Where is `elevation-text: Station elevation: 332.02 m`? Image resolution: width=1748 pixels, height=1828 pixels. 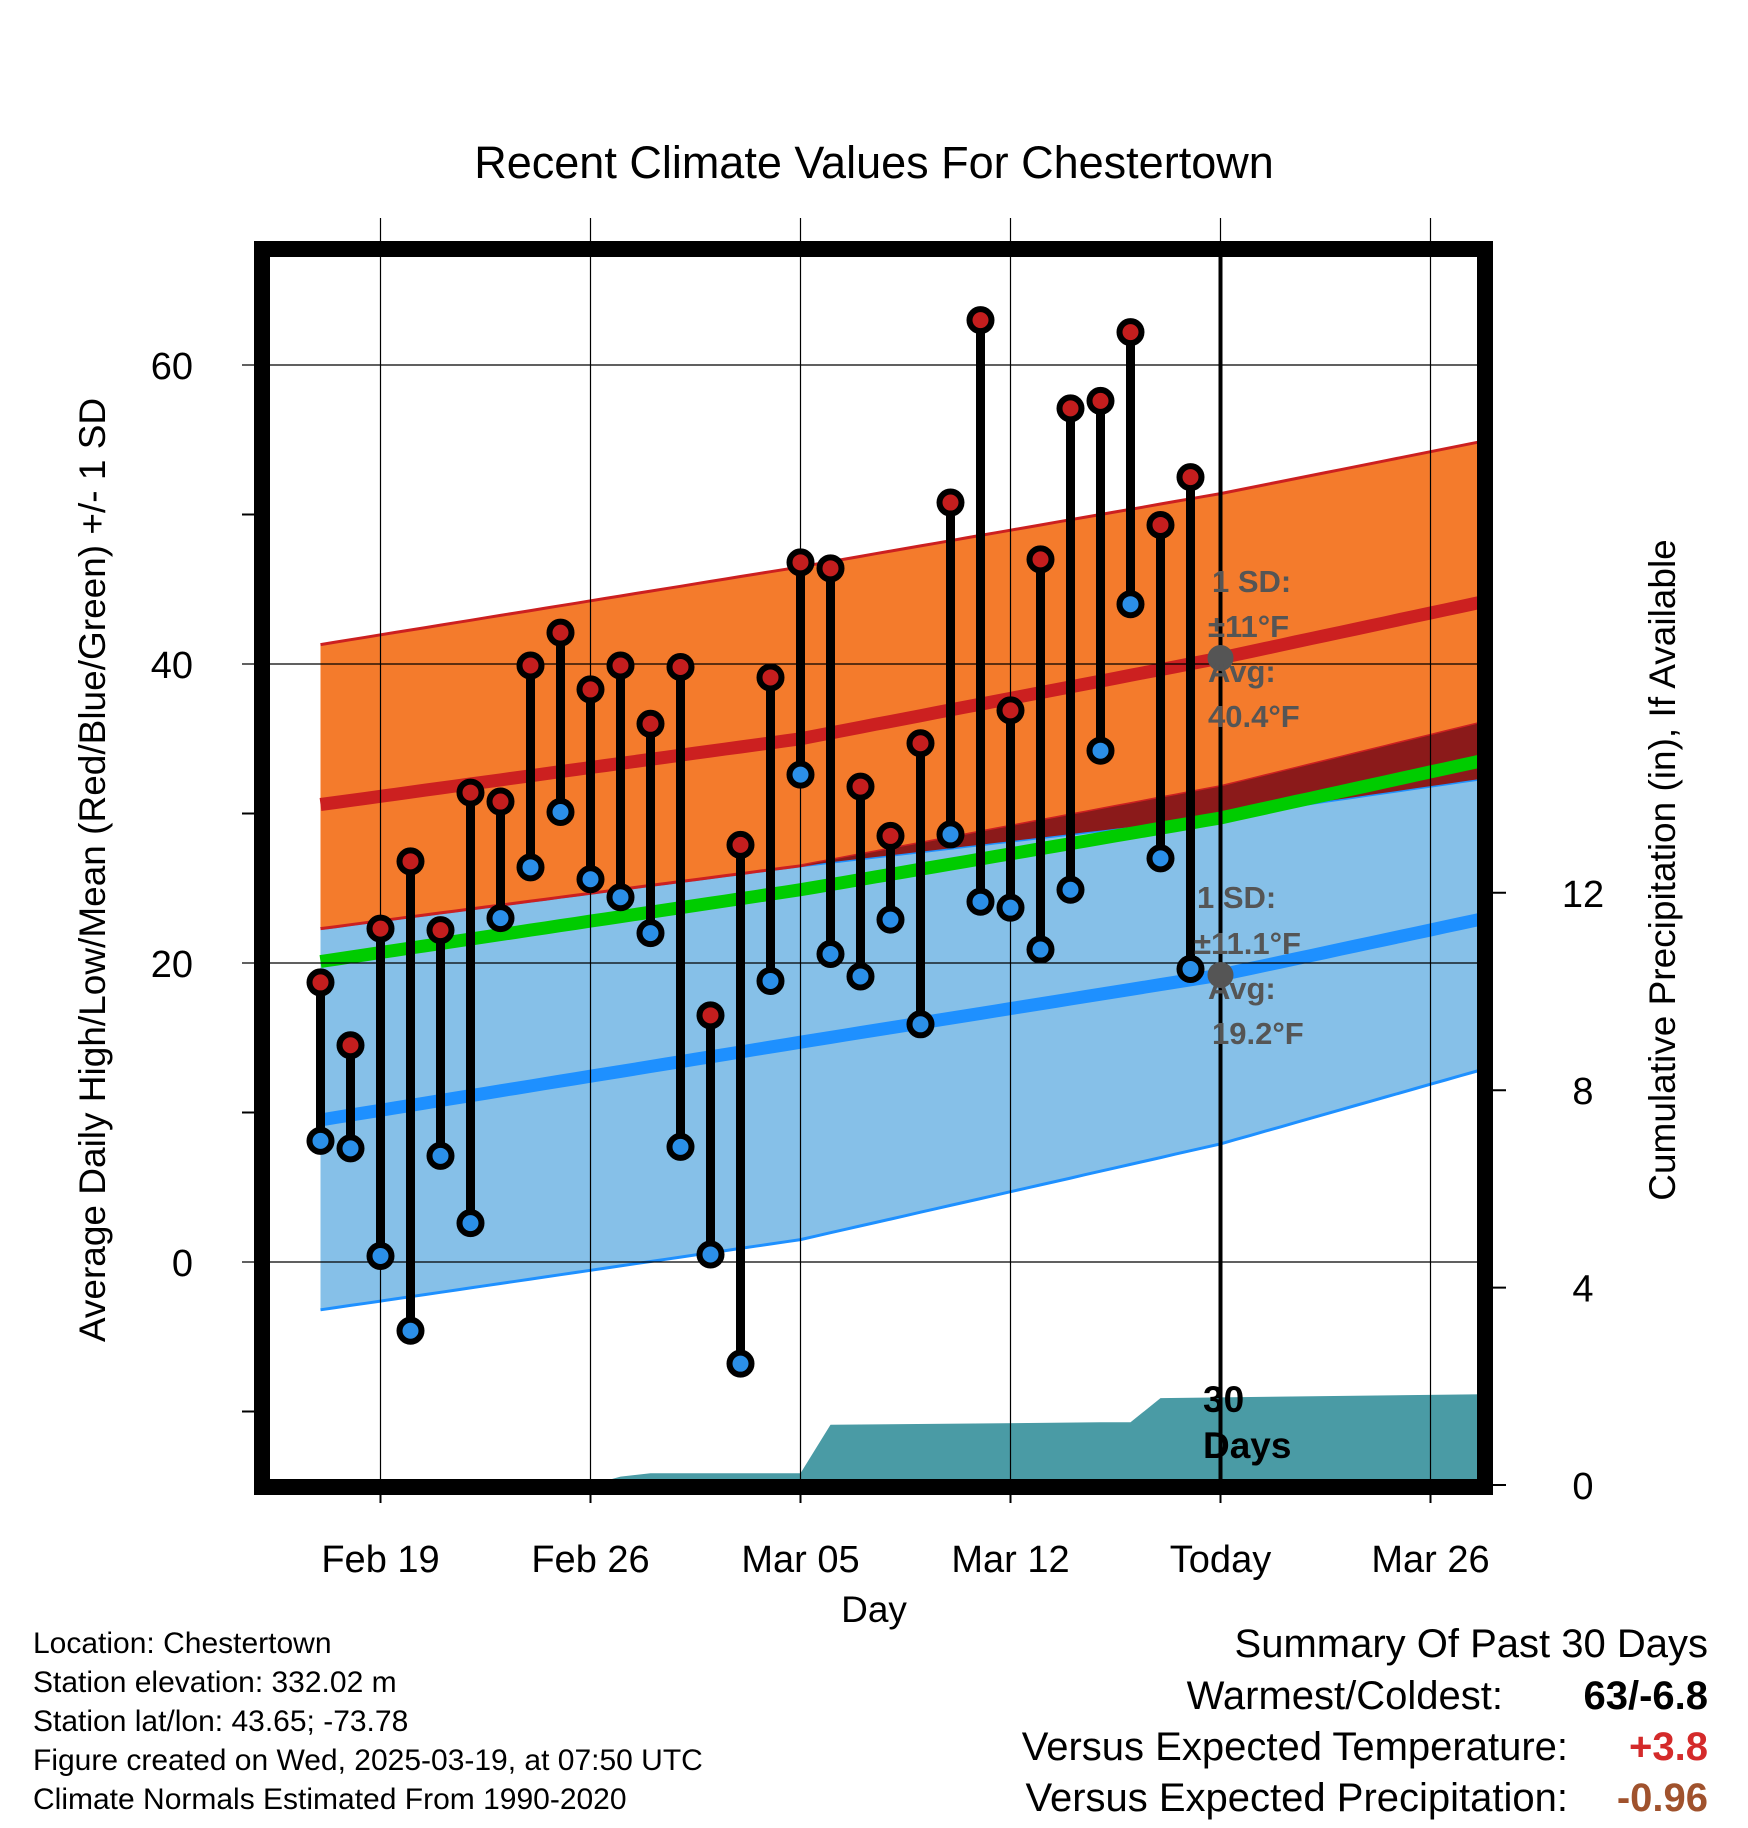
elevation-text: Station elevation: 332.02 m is located at coordinates (215, 1682).